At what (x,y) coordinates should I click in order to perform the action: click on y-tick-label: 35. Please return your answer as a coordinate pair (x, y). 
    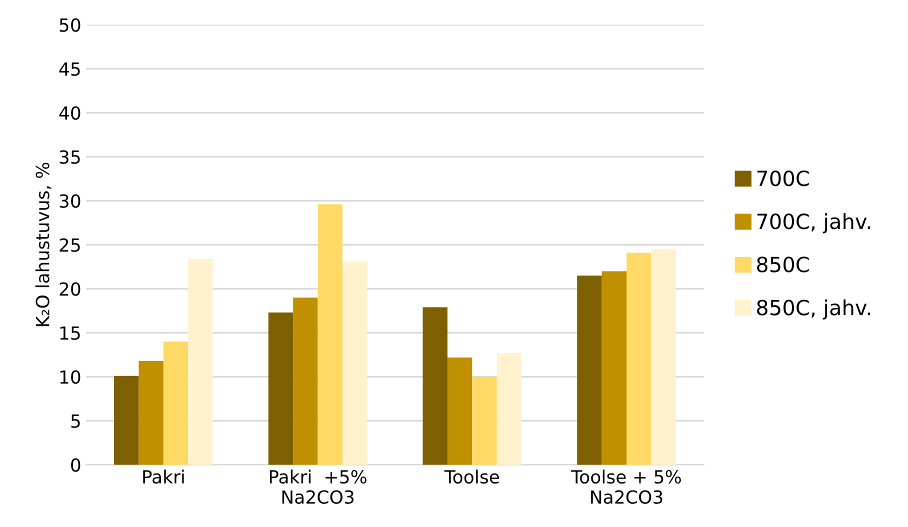
    Looking at the image, I should click on (70, 157).